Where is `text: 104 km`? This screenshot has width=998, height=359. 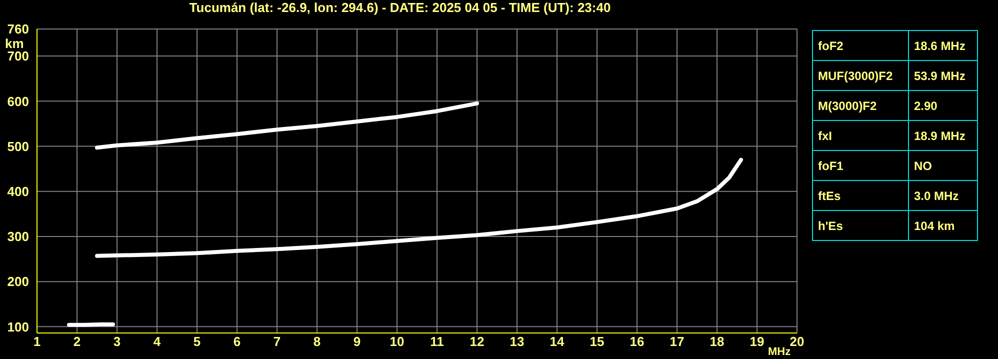
text: 104 km is located at coordinates (934, 225).